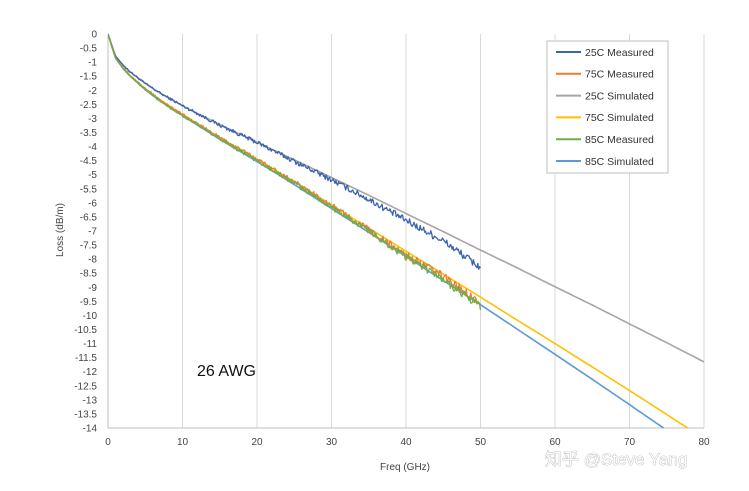  I want to click on y-tick-label: -4.5, so click(89, 161).